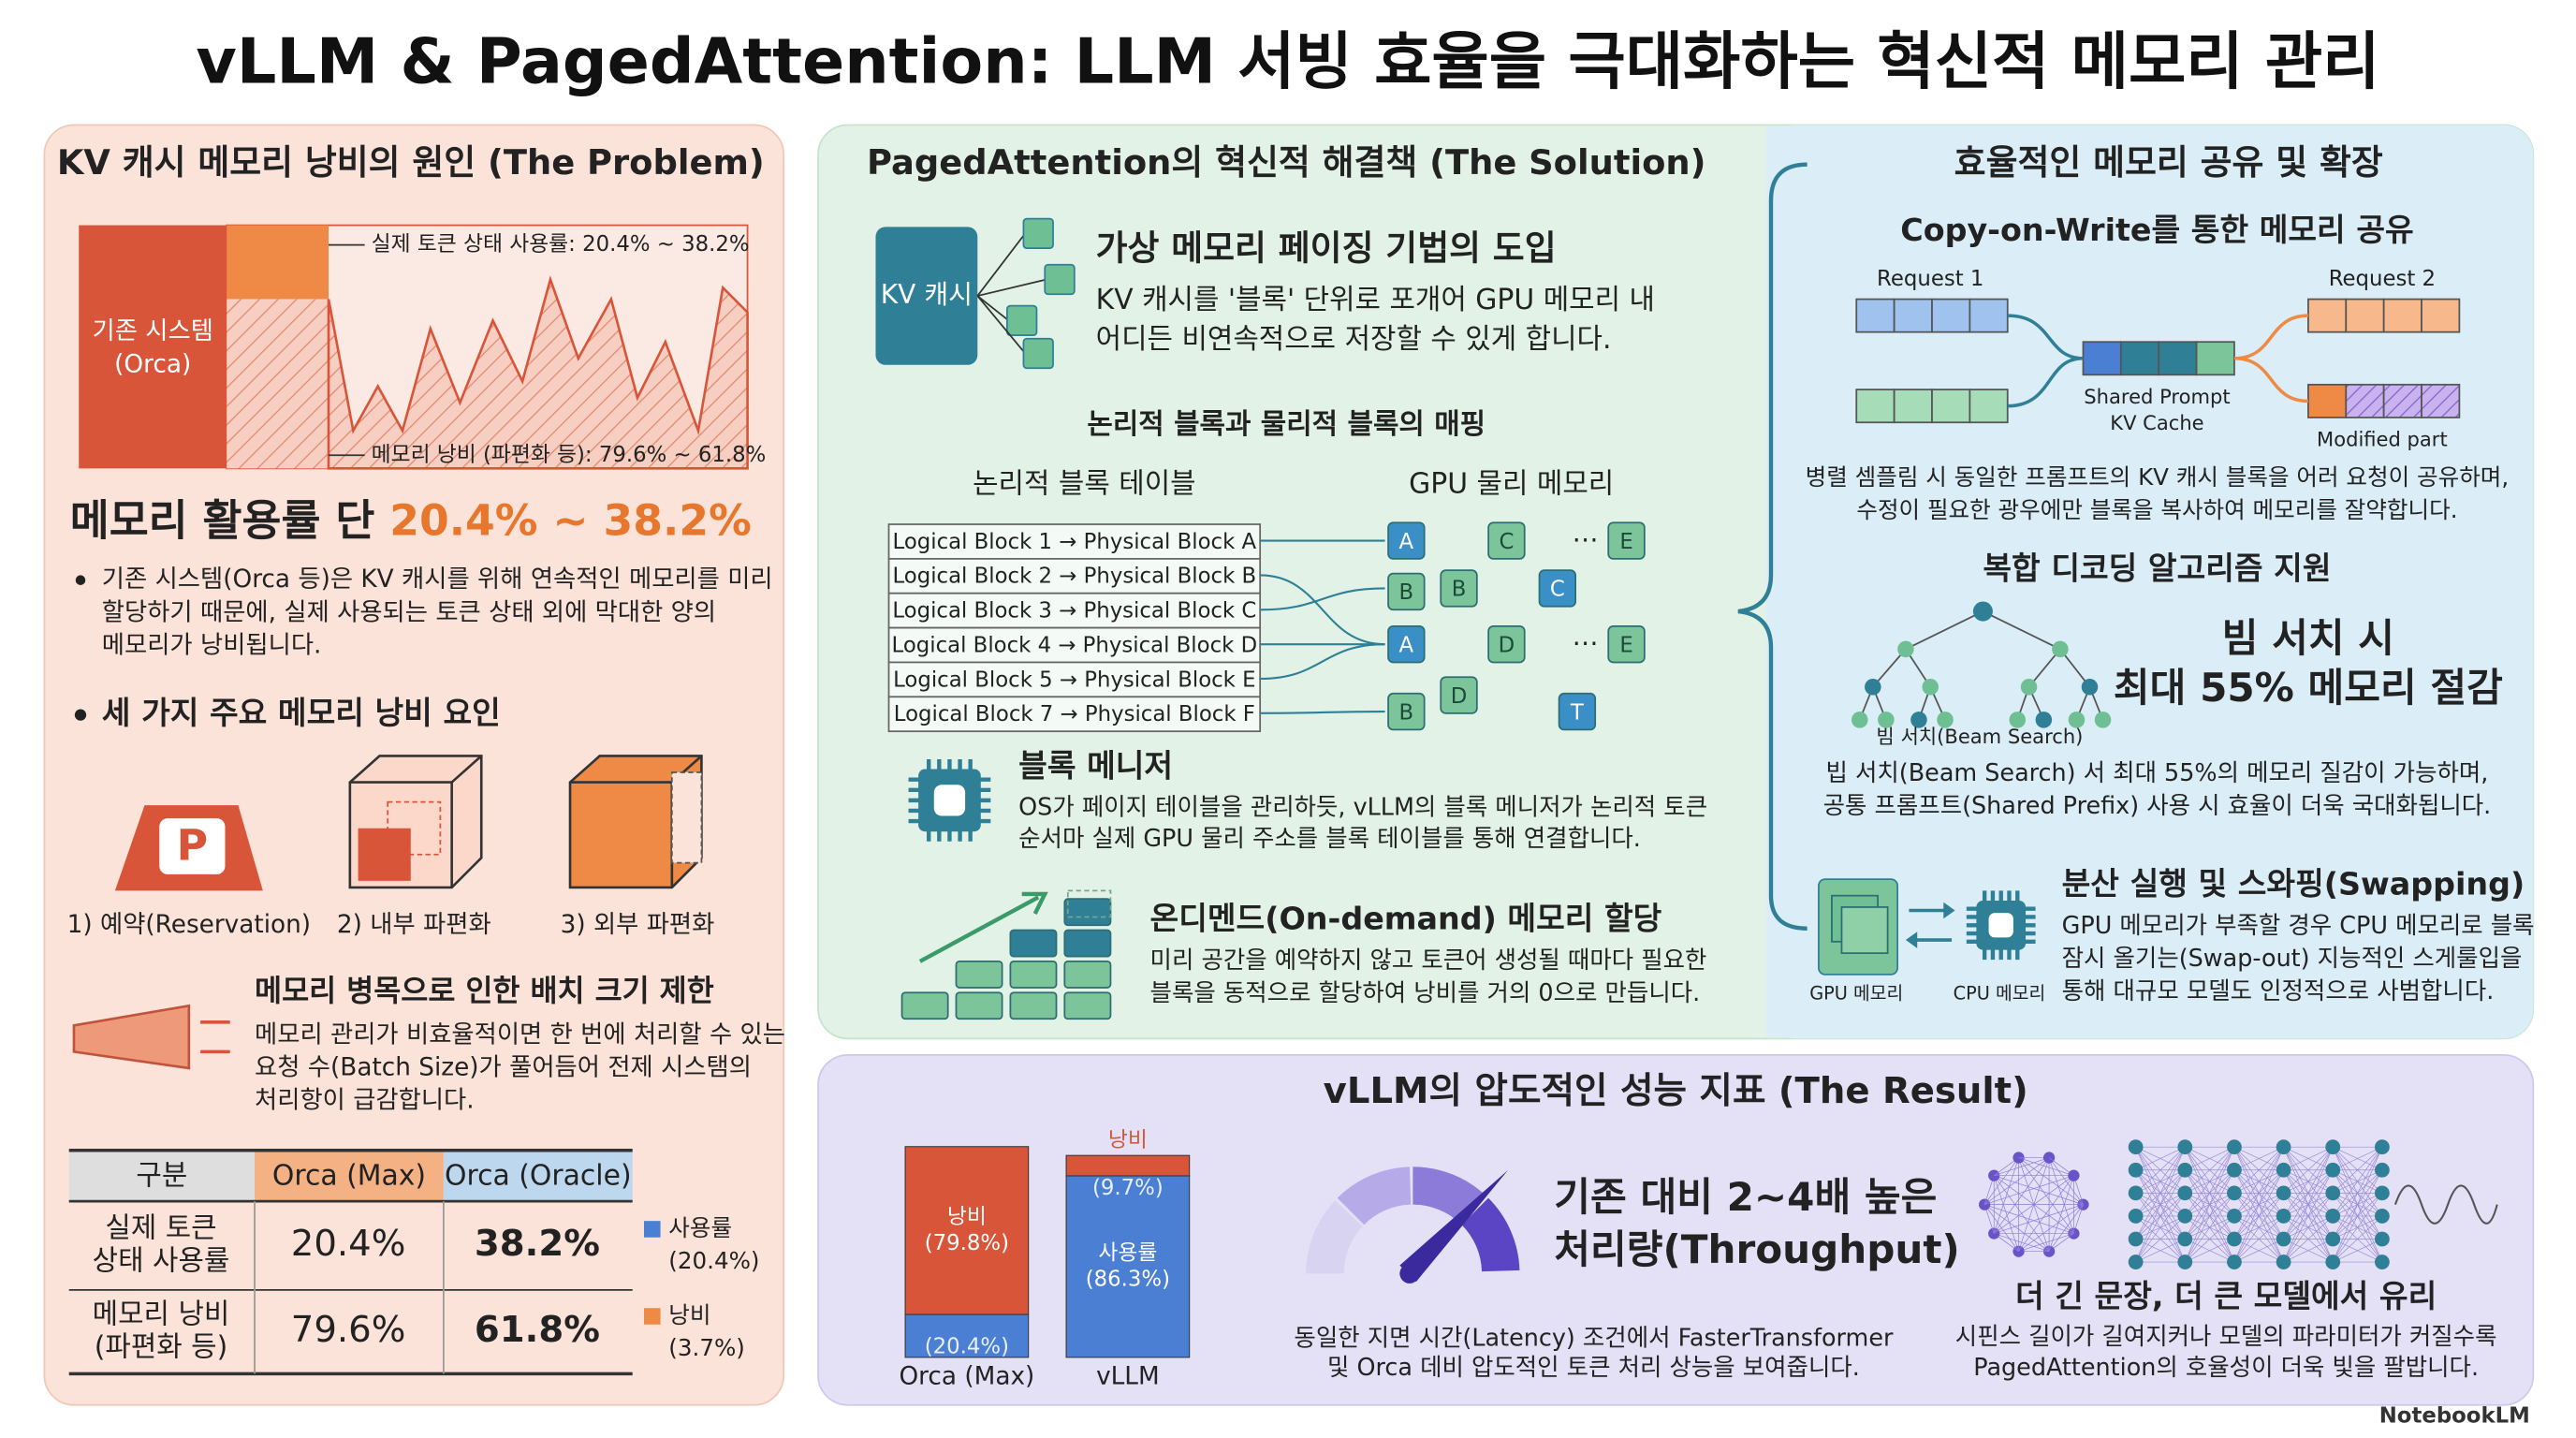 The image size is (2576, 1438). I want to click on table-cell: 38.2%, so click(537, 1244).